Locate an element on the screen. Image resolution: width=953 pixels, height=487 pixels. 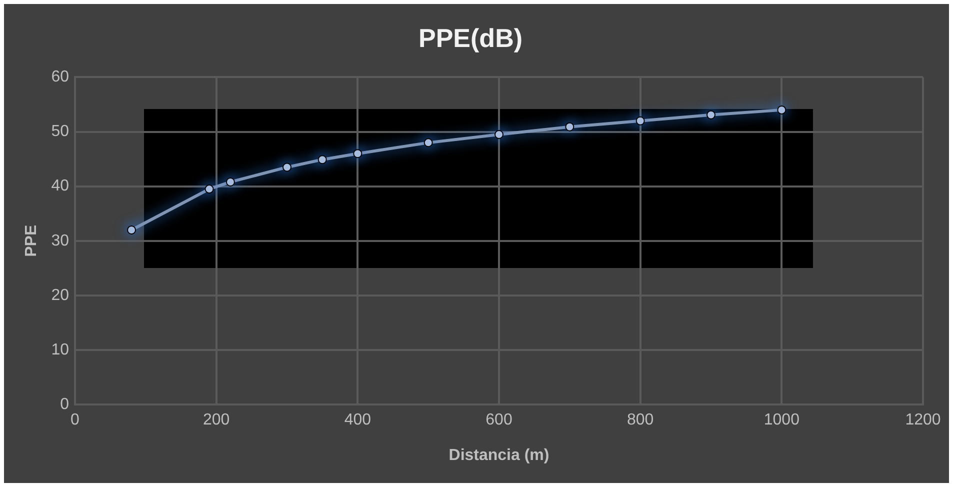
x-tick-label: 600 is located at coordinates (499, 420).